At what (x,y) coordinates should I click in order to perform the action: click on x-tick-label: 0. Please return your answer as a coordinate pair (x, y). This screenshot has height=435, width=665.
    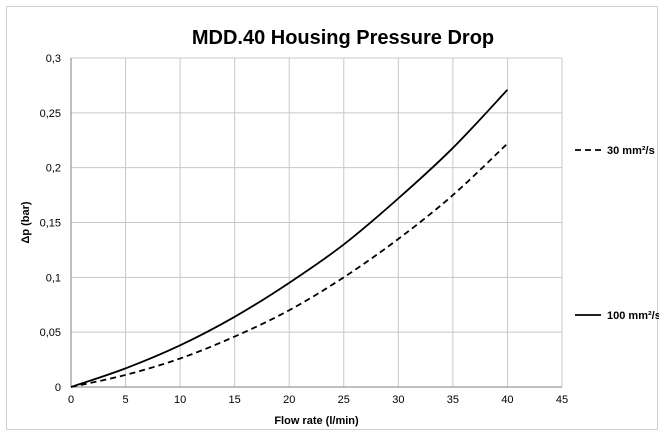
    Looking at the image, I should click on (71, 400).